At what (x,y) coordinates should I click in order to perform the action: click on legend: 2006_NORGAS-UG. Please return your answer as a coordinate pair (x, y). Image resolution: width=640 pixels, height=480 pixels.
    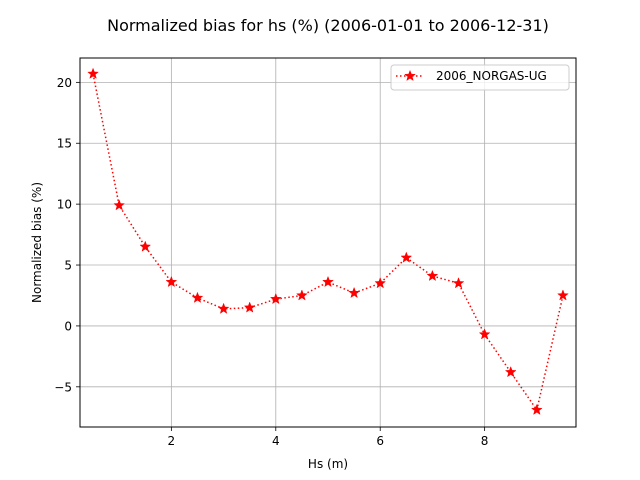
    Looking at the image, I should click on (480, 77).